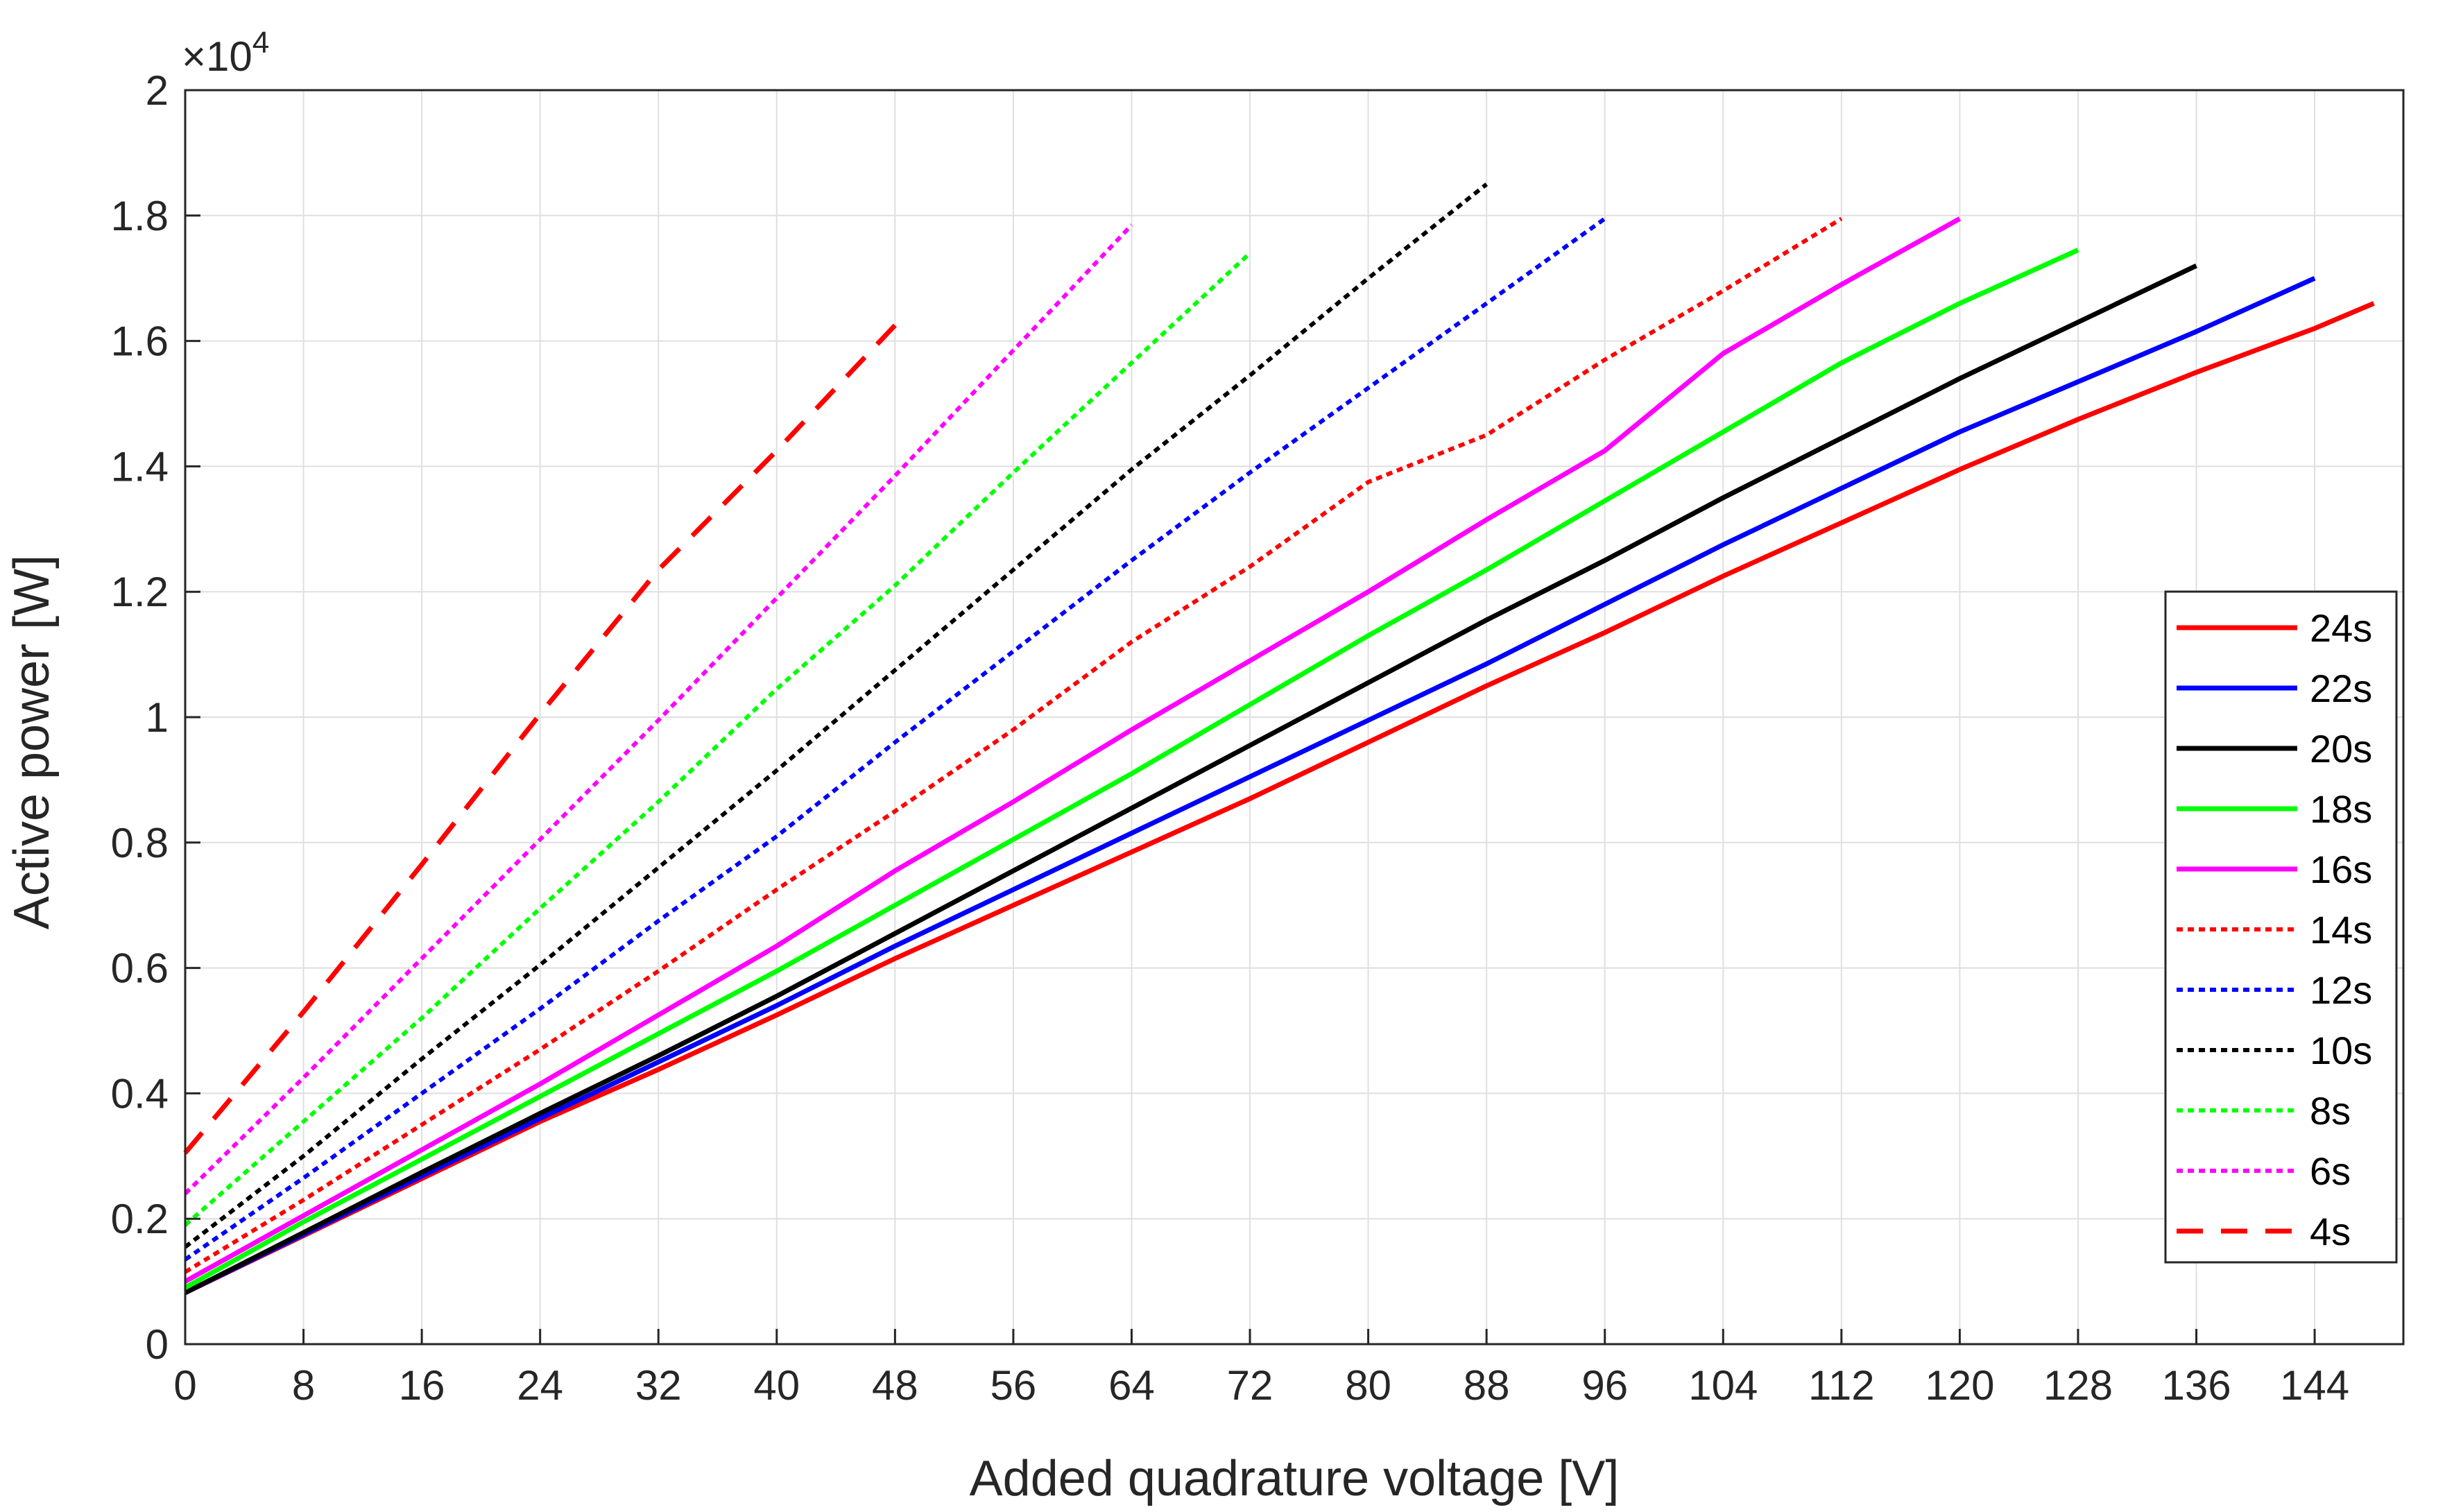  I want to click on legend-label: 24s, so click(2341, 628).